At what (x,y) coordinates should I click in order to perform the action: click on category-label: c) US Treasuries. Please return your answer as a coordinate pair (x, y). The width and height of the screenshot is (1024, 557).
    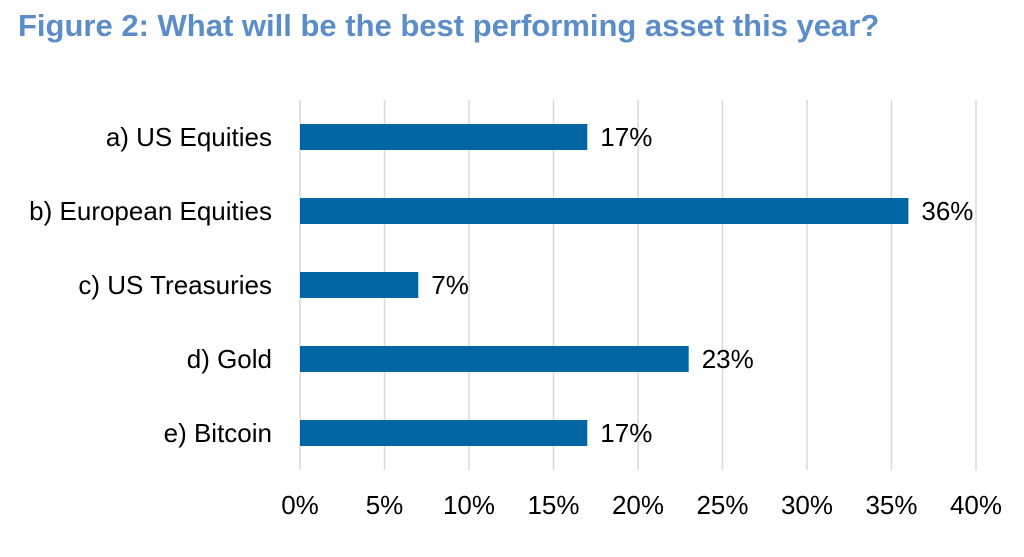
    Looking at the image, I should click on (175, 285).